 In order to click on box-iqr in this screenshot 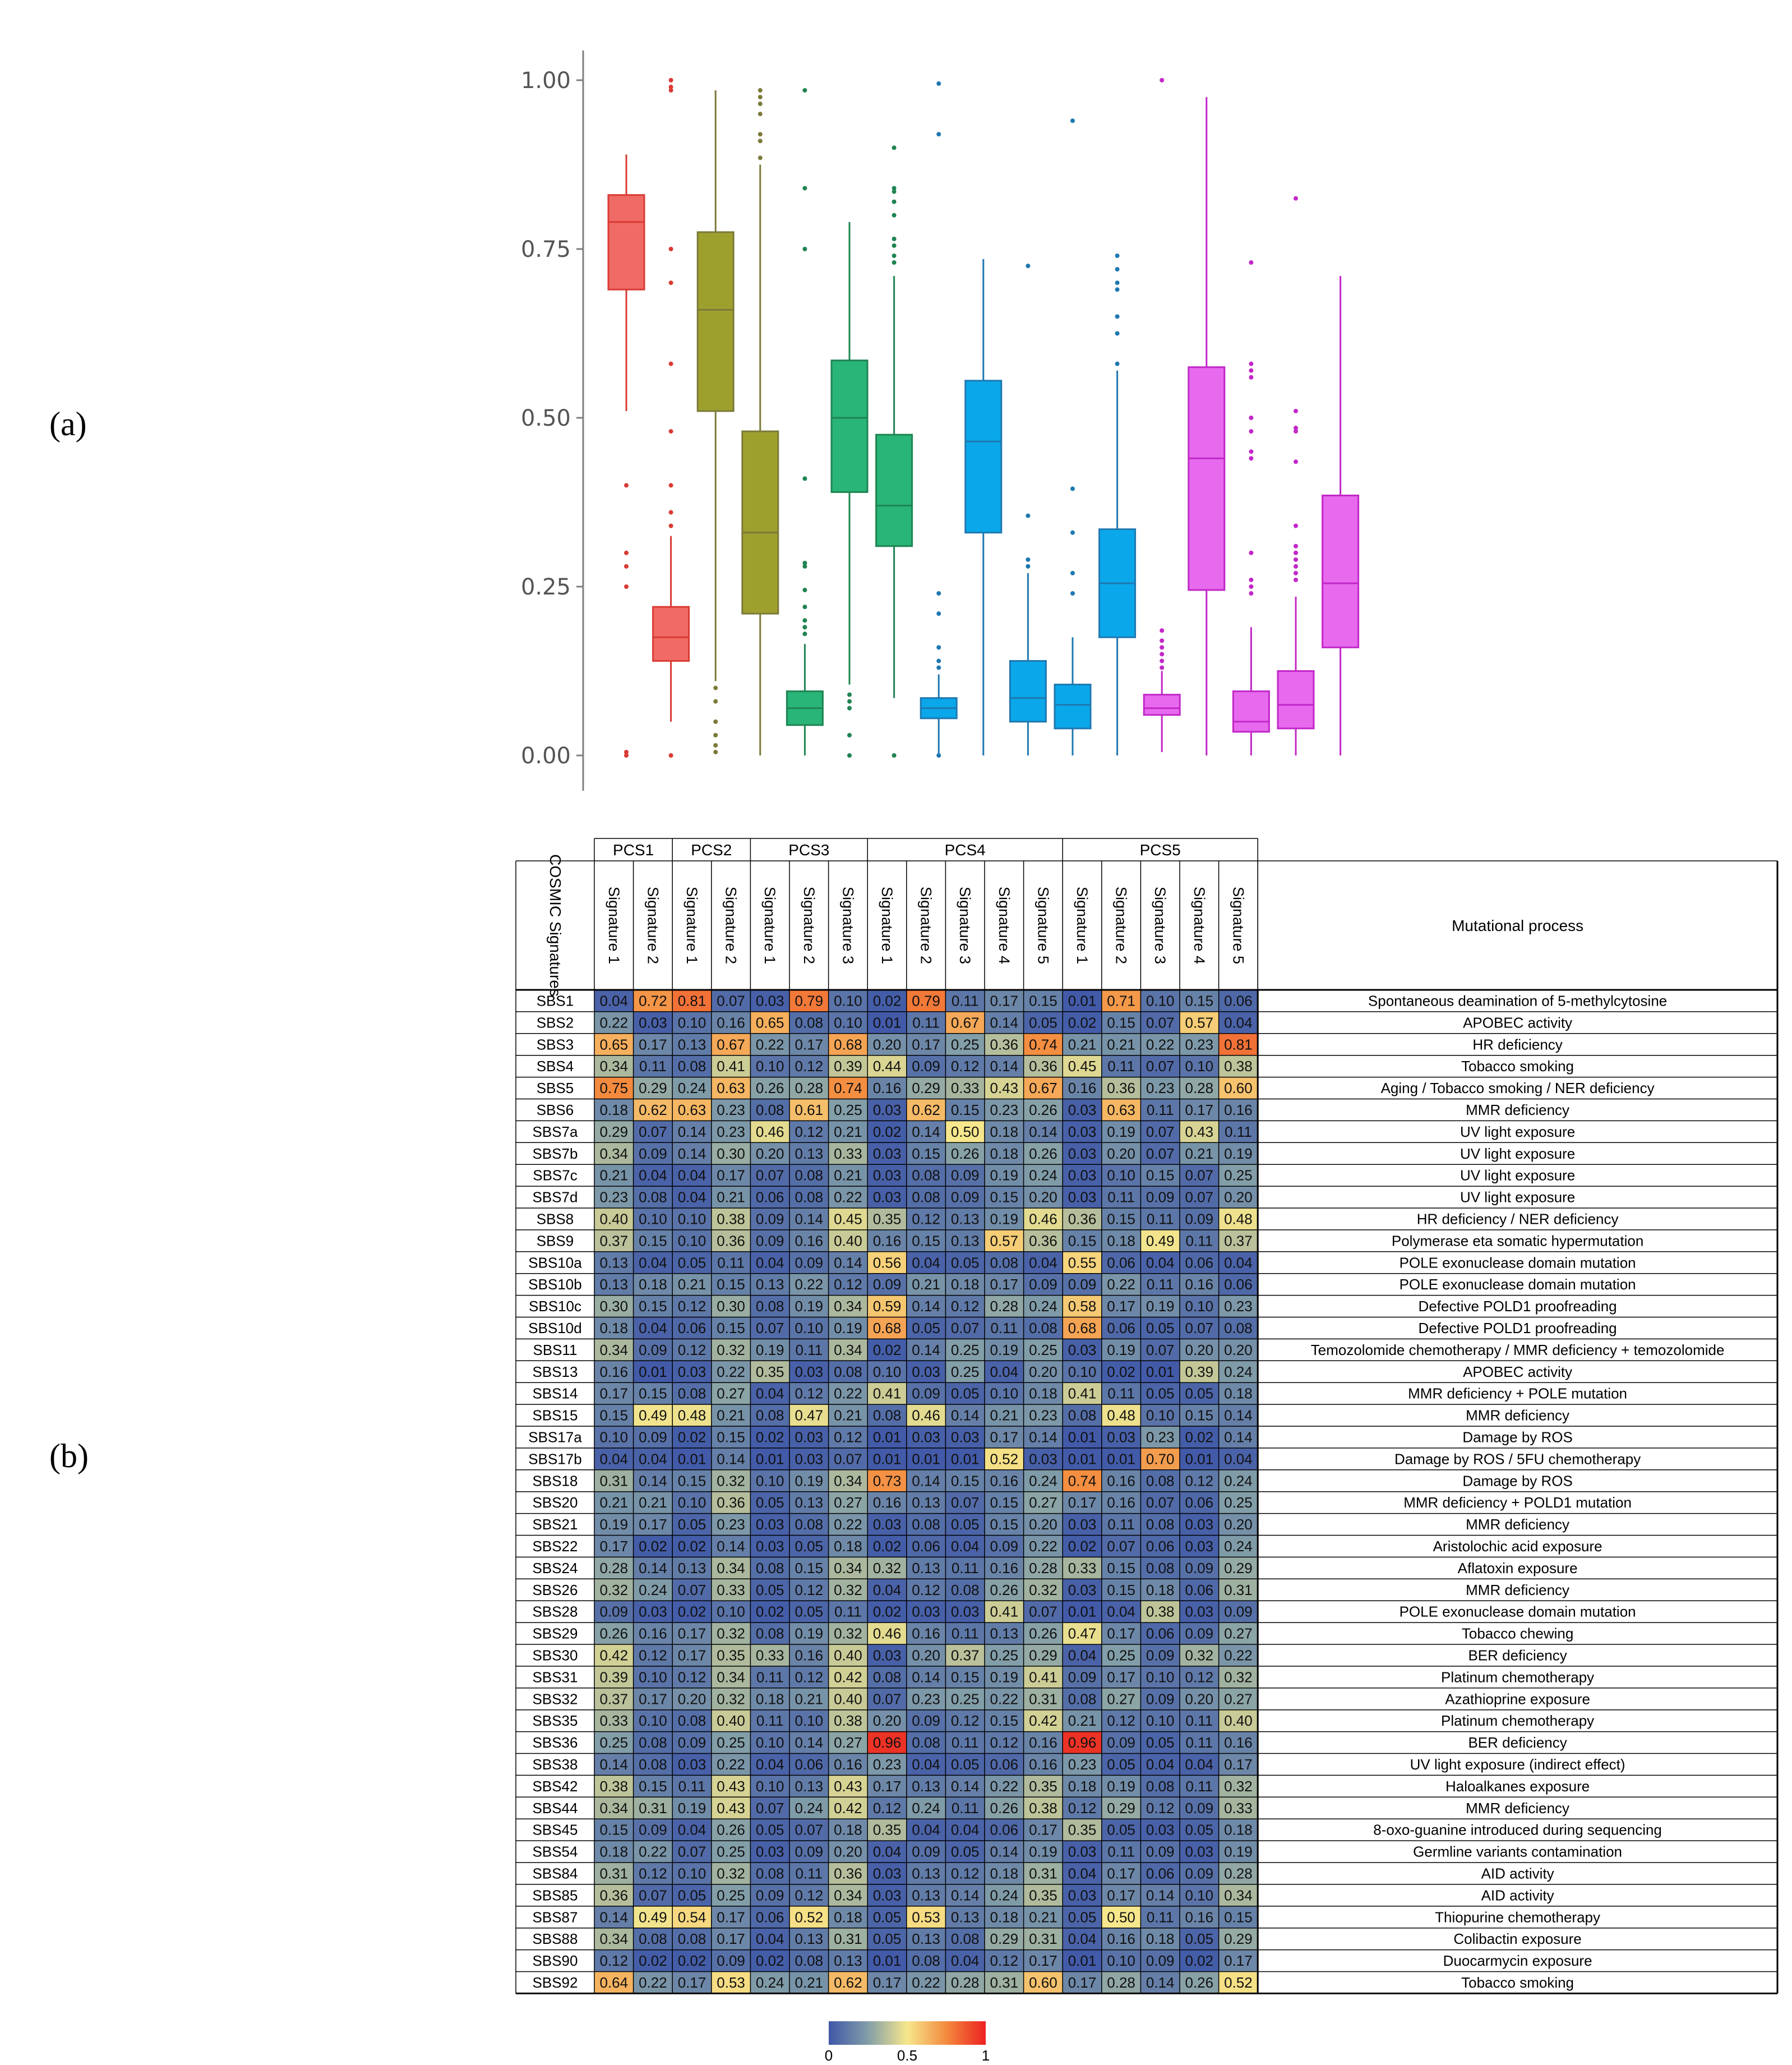, I will do `click(1073, 707)`.